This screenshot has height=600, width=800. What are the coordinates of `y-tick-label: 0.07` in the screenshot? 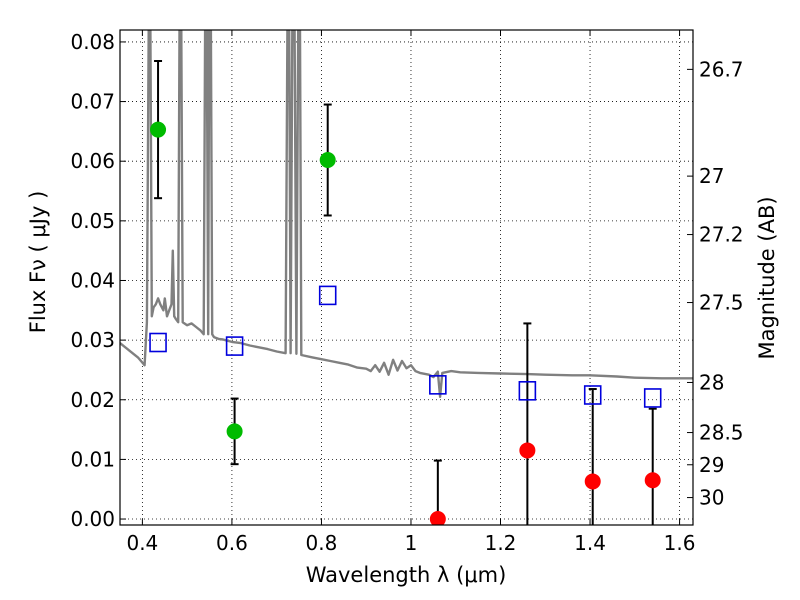 It's located at (92, 102).